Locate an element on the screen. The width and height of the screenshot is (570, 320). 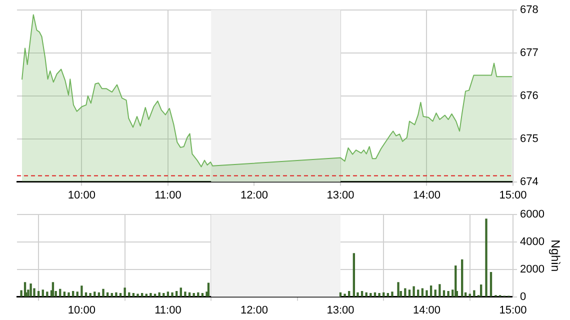
y-tick-label: 677 is located at coordinates (529, 52).